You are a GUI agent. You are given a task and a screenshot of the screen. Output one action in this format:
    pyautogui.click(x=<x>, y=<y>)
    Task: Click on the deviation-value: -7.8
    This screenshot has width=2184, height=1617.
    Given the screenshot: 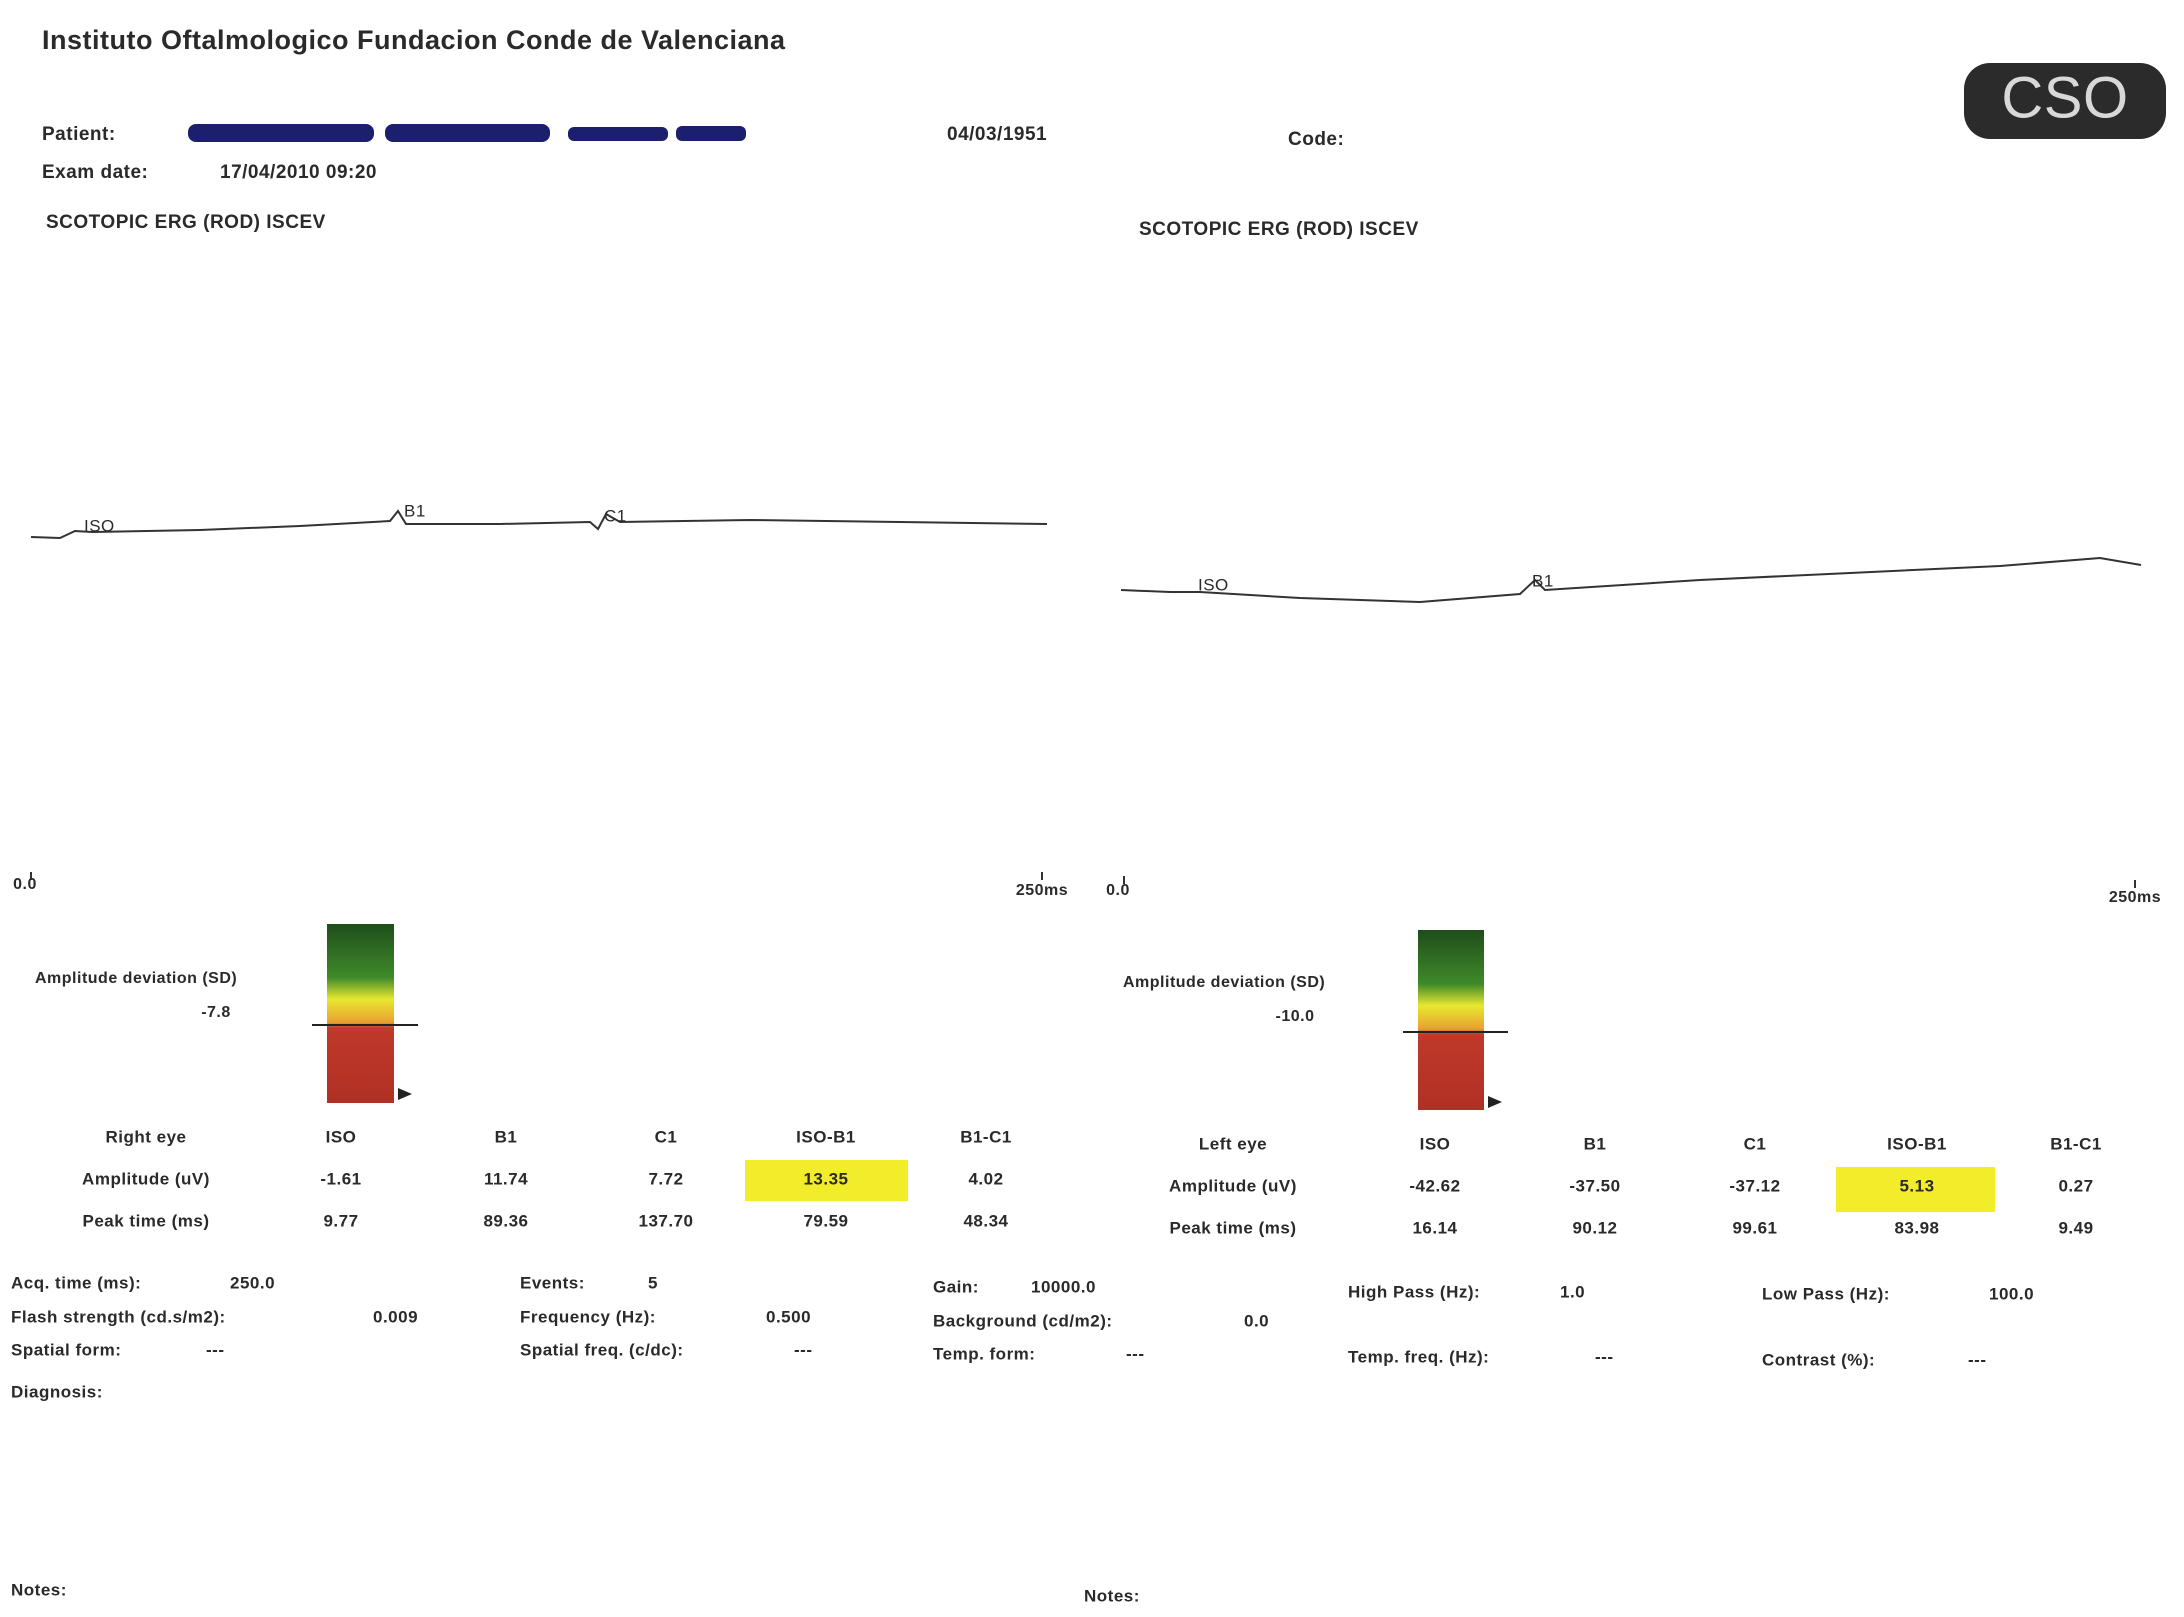 What is the action you would take?
    pyautogui.click(x=216, y=1012)
    